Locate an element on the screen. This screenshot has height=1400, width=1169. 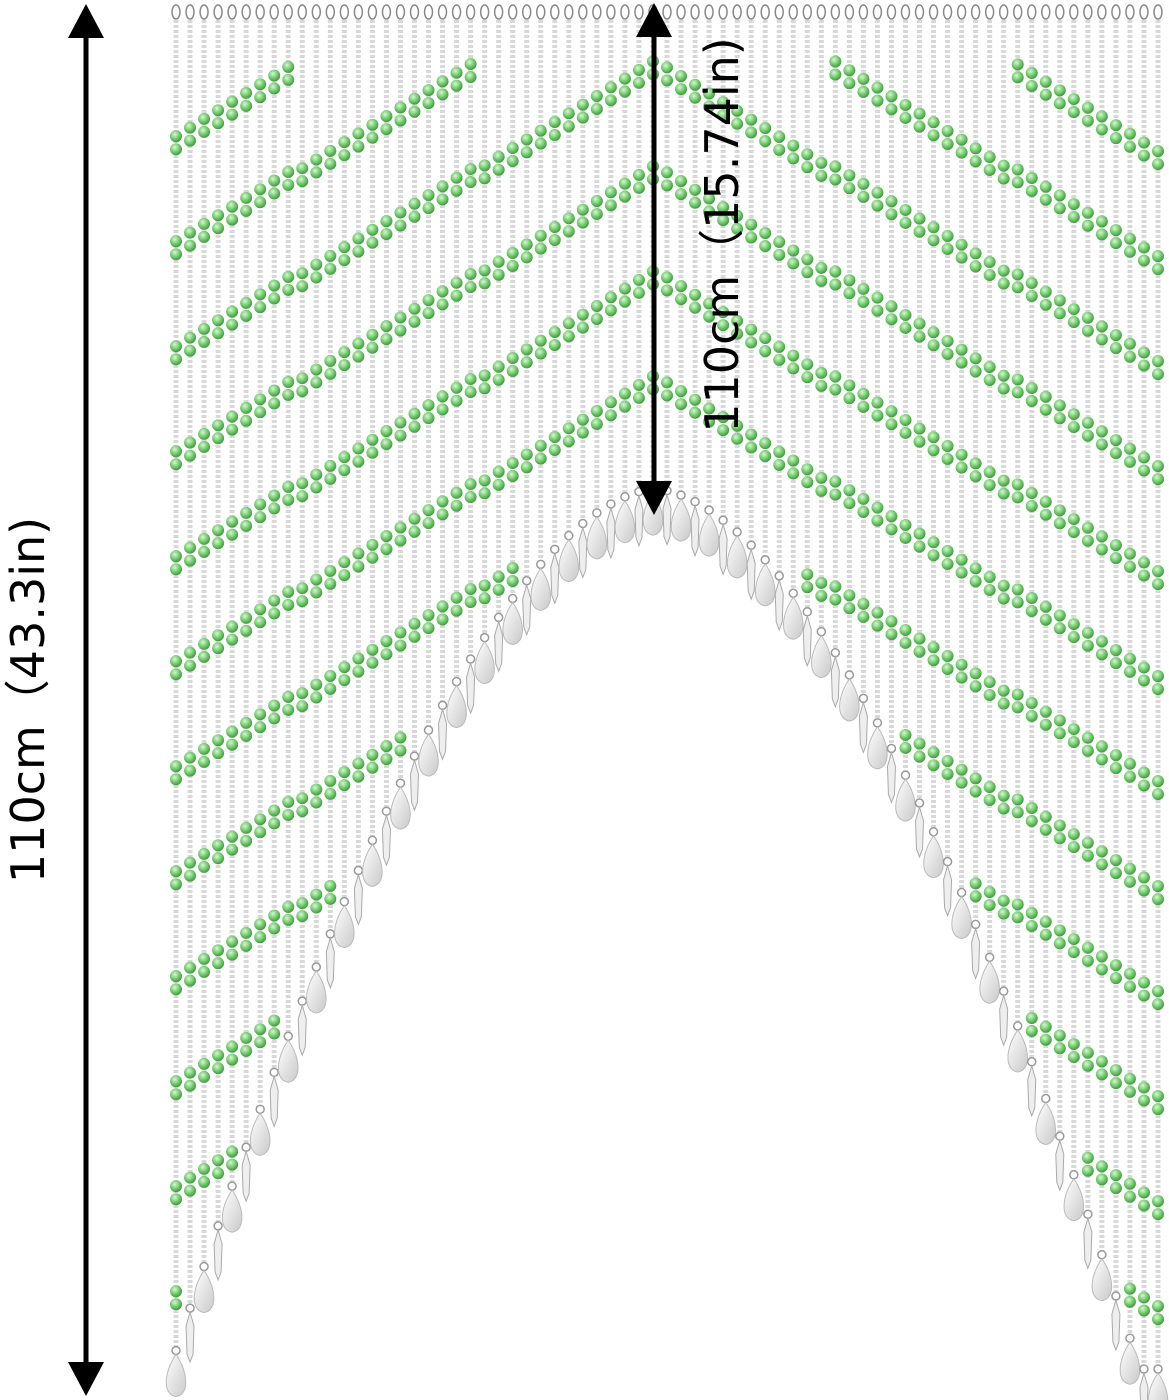
crystal-prism is located at coordinates (976, 953).